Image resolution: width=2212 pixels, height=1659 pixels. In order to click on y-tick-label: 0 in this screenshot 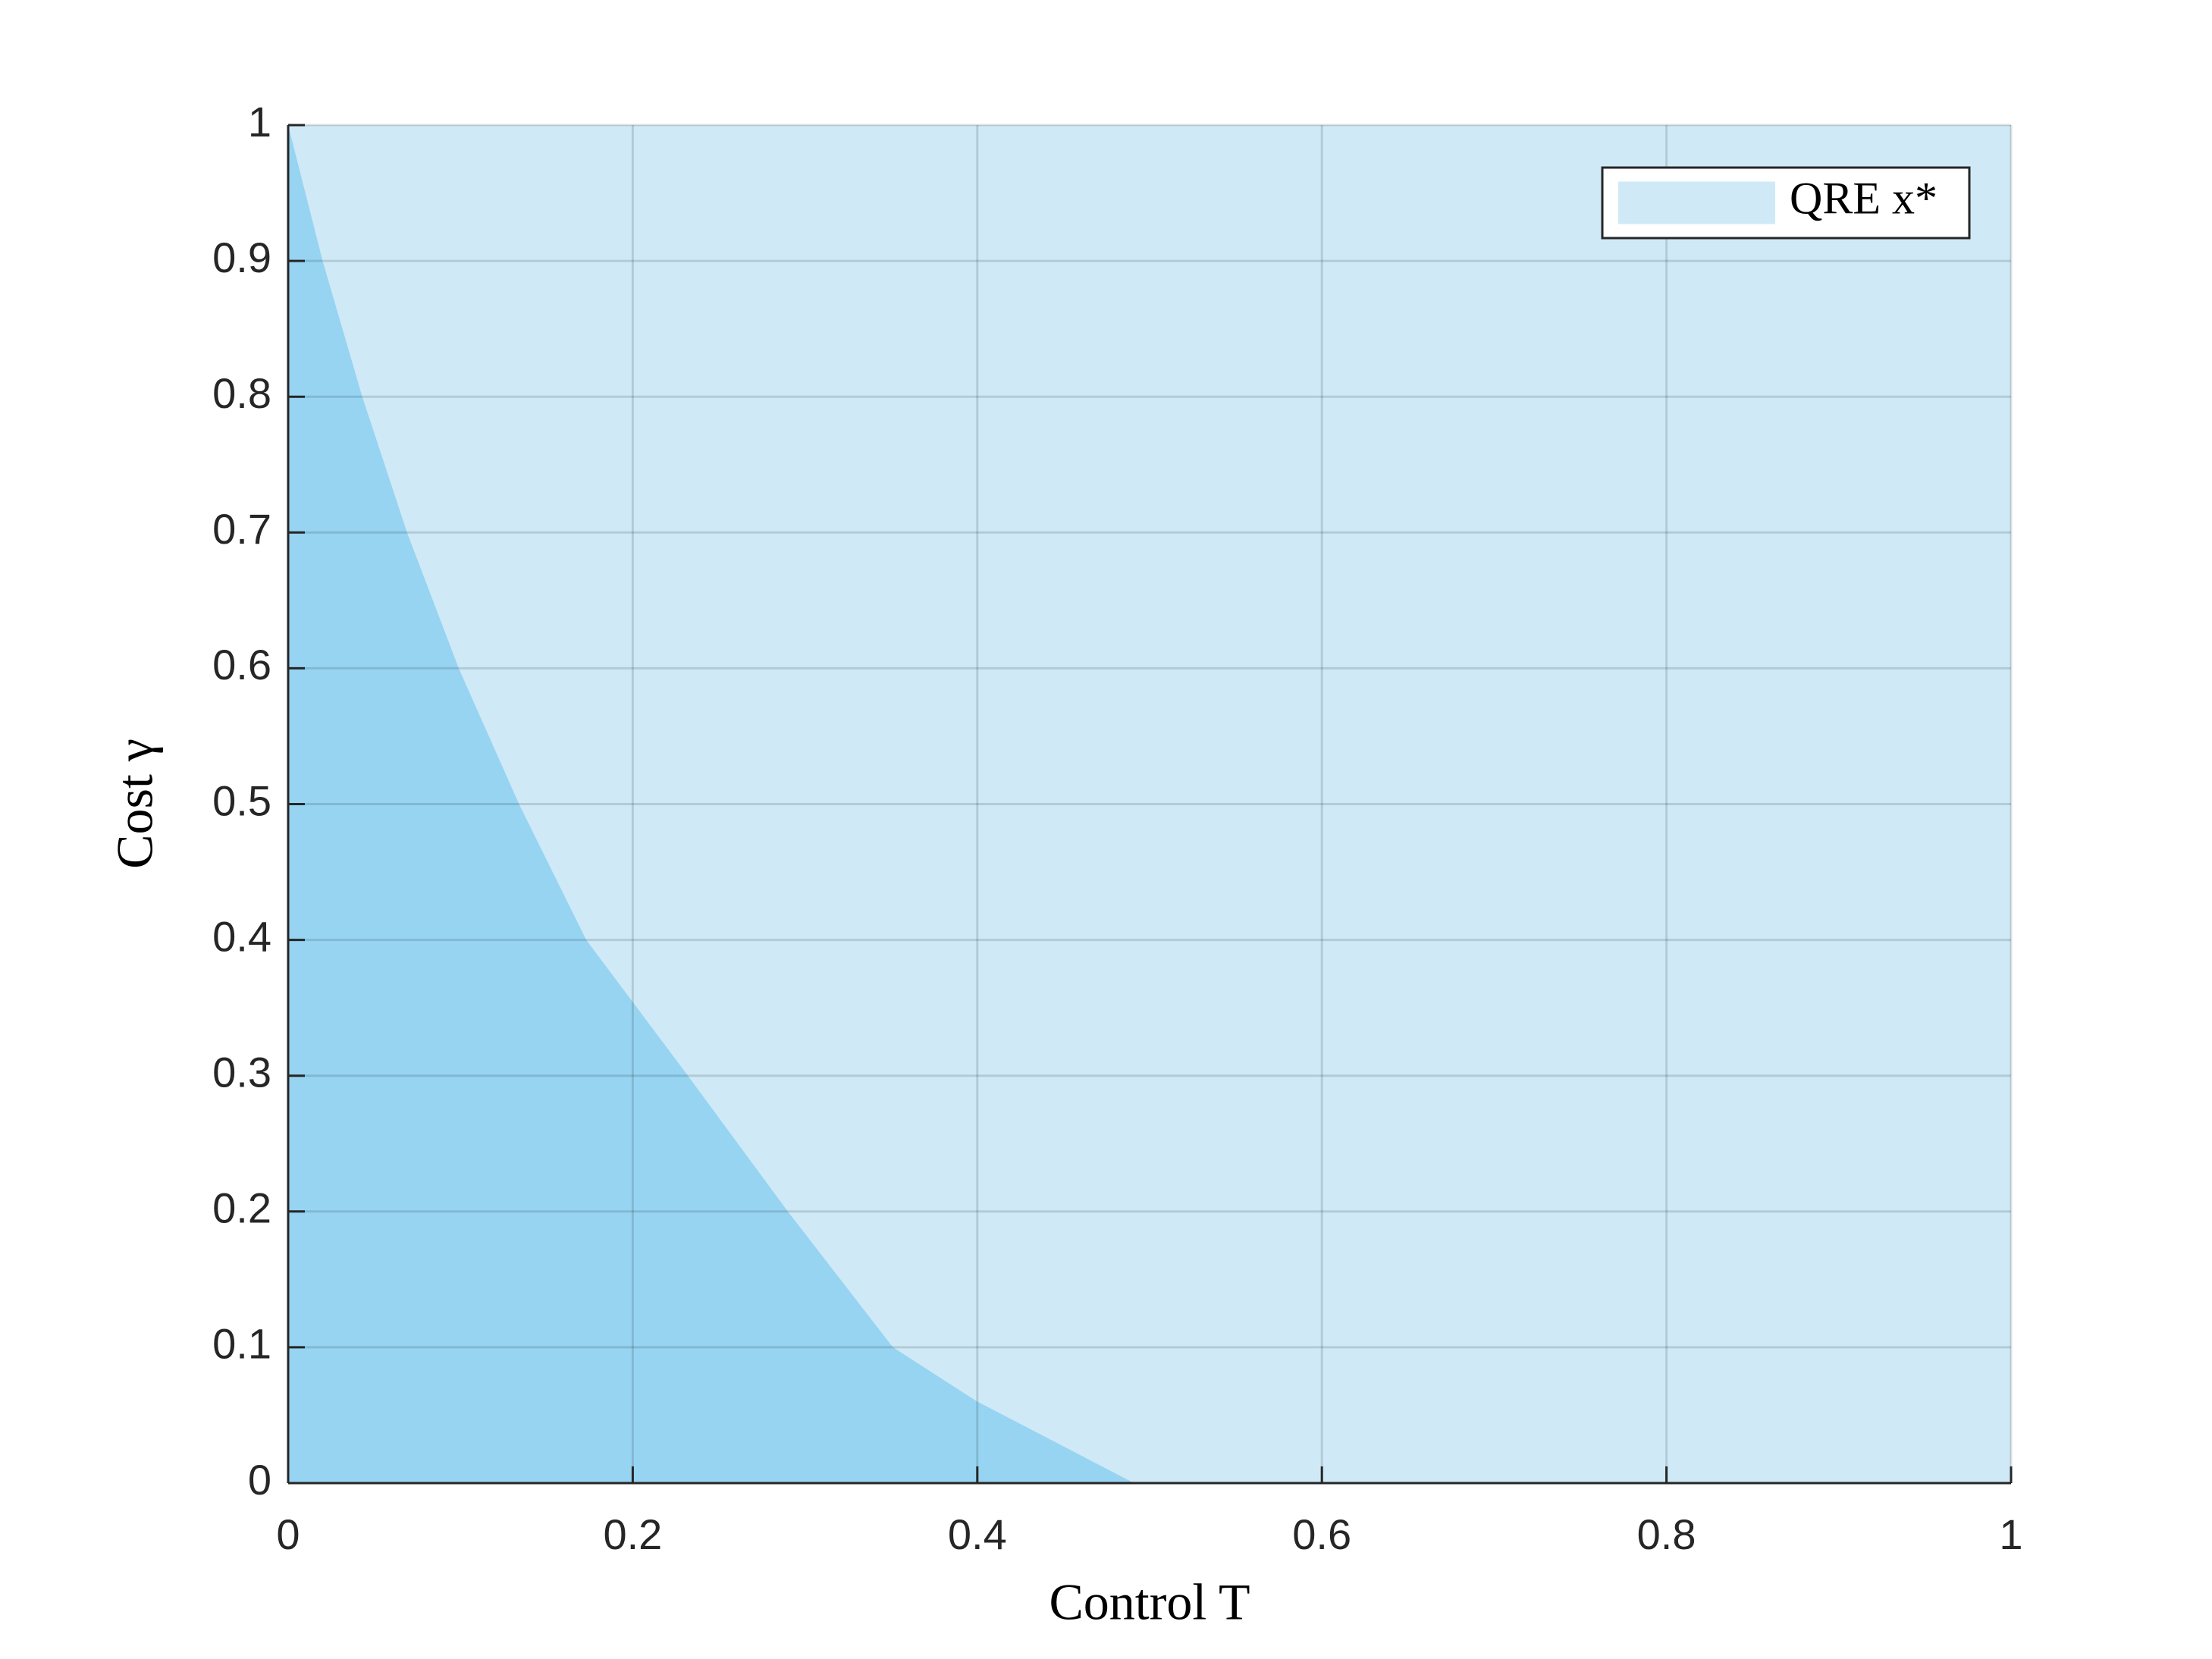, I will do `click(259, 1480)`.